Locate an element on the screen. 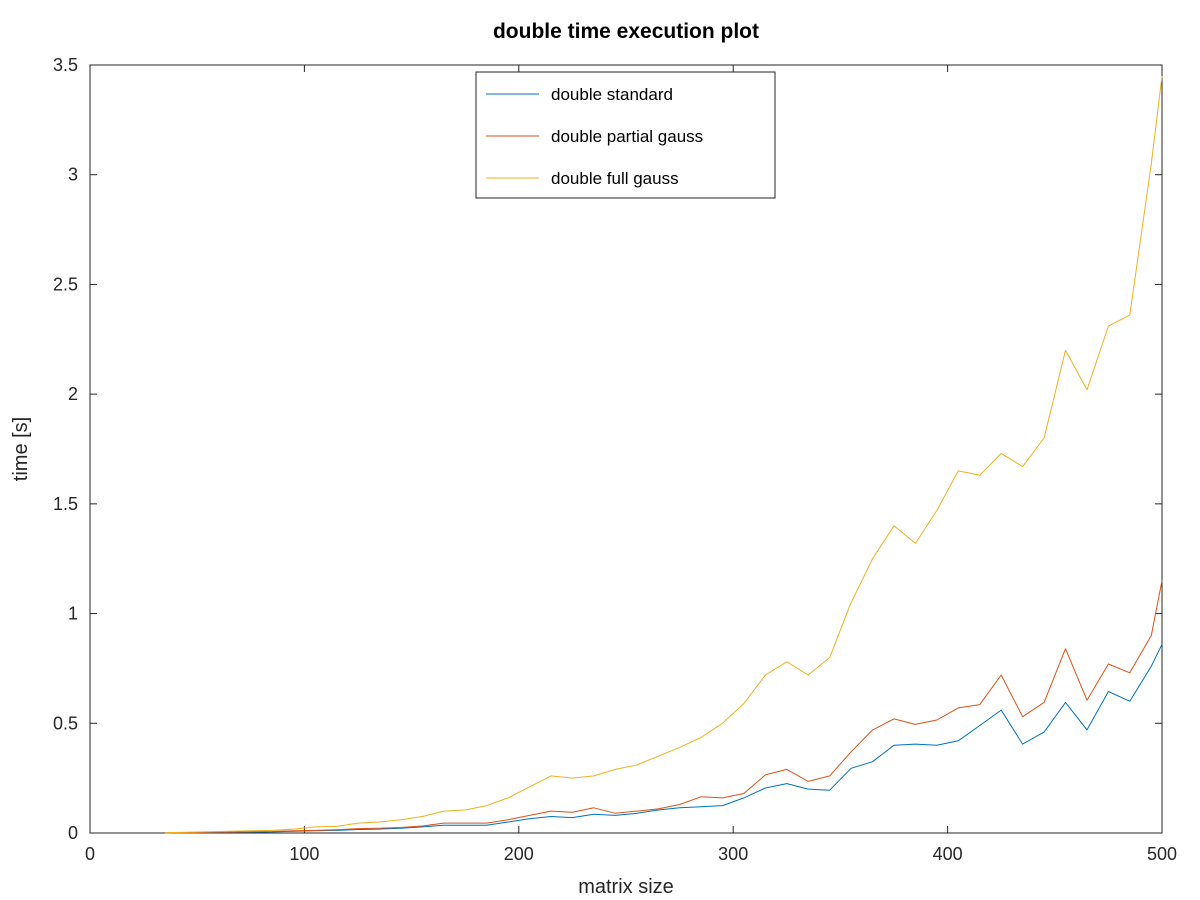 The image size is (1200, 900). legend-label: double full gauss is located at coordinates (615, 178).